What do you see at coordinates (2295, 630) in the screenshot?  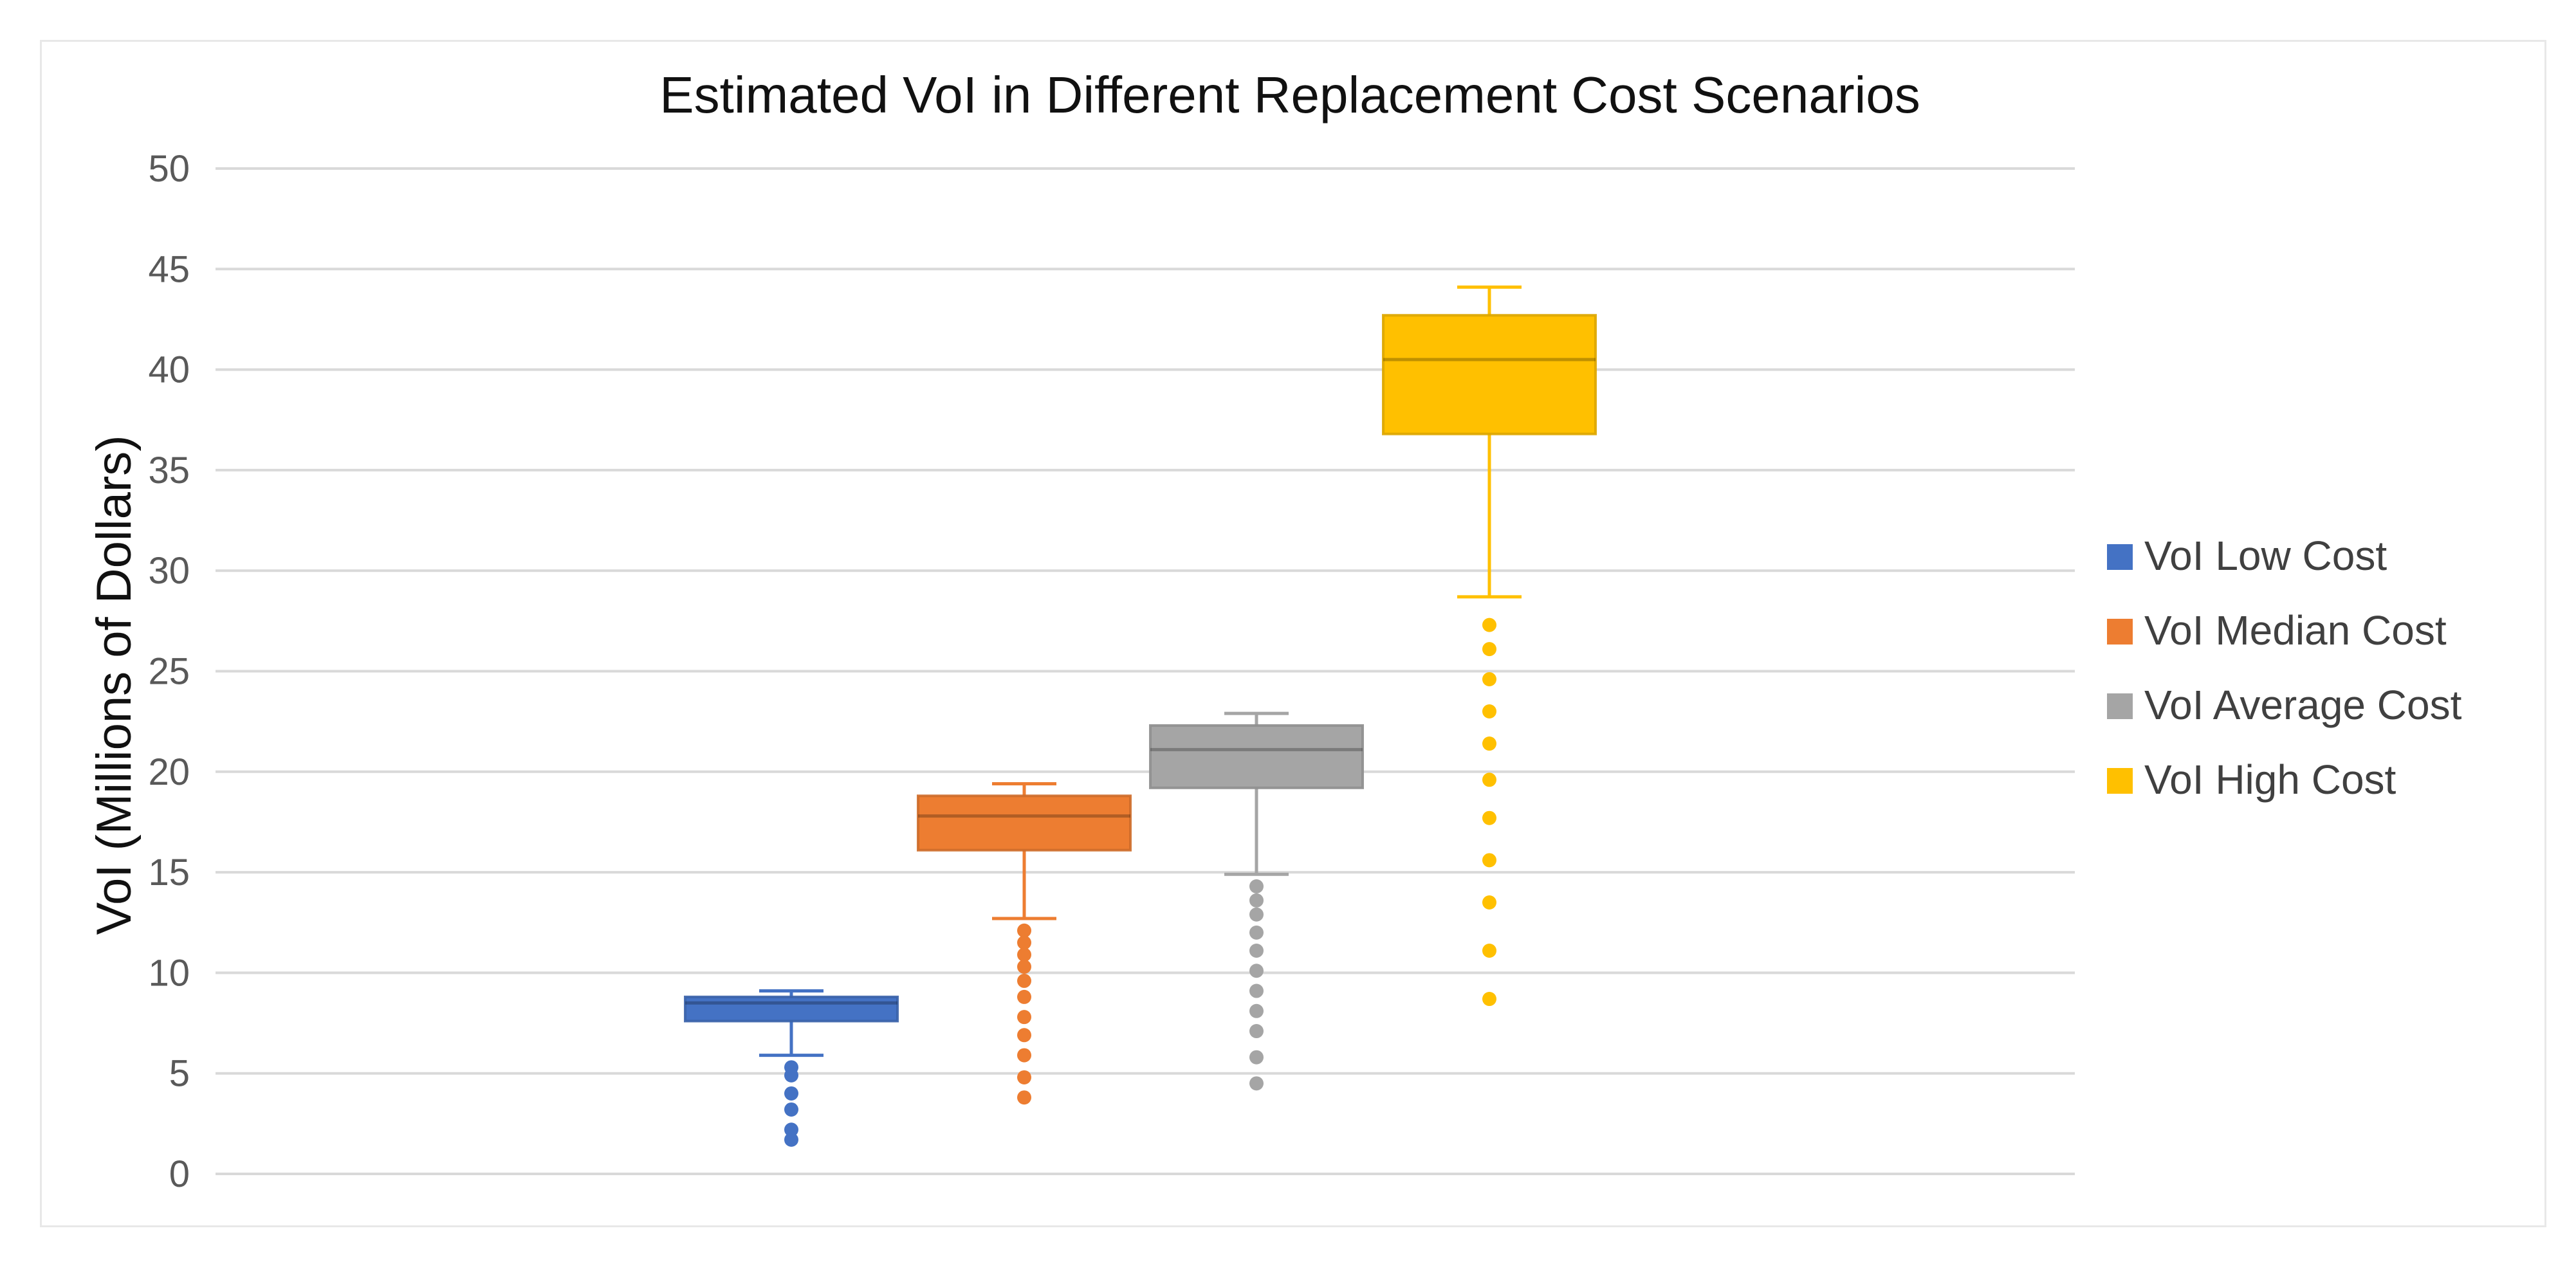 I see `legend-label: VoI Median Cost` at bounding box center [2295, 630].